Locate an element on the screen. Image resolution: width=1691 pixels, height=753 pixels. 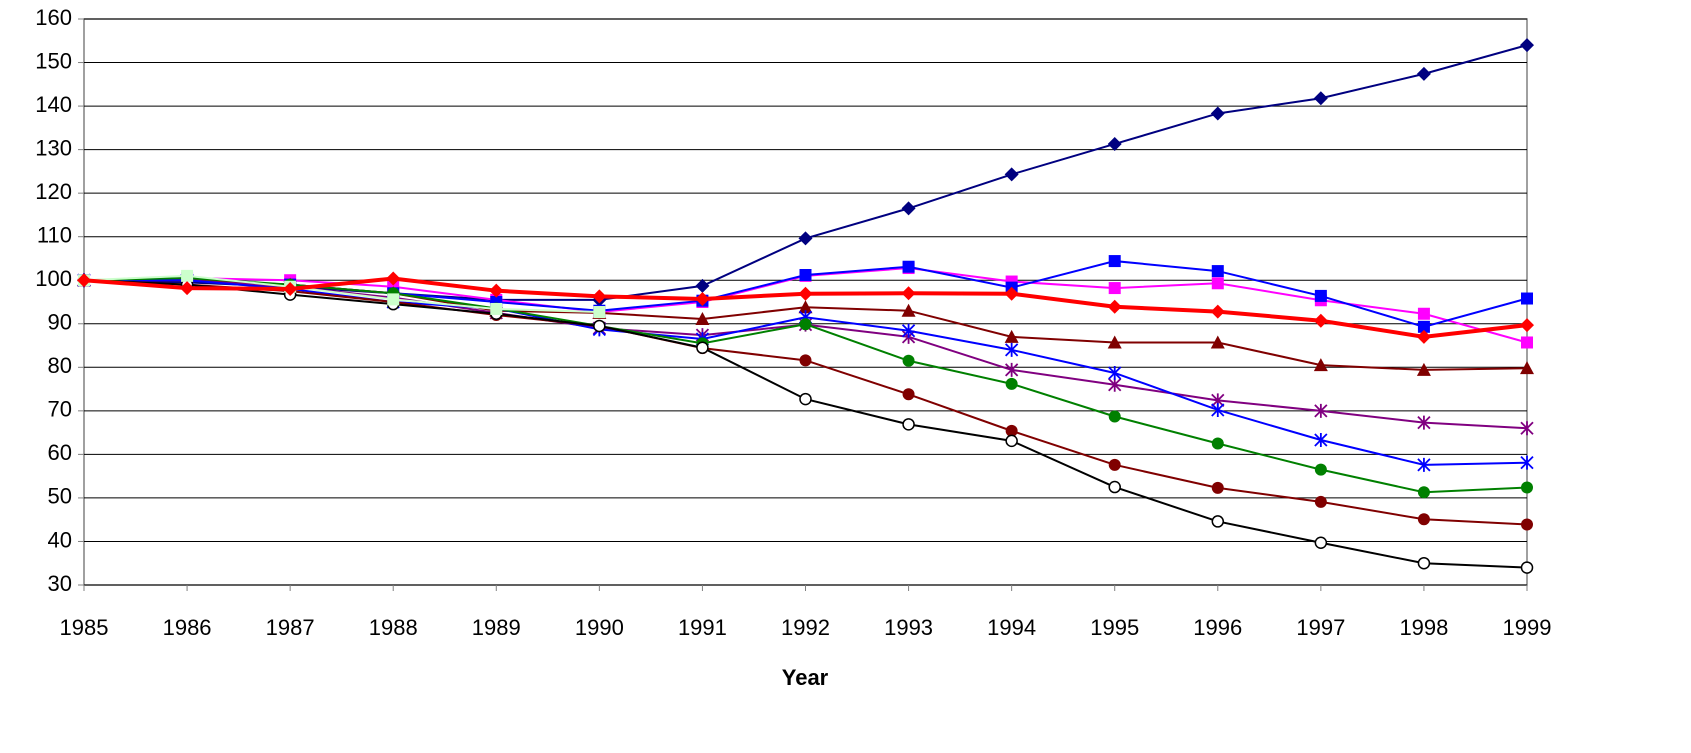
x-tick-label: 1988 is located at coordinates (393, 627).